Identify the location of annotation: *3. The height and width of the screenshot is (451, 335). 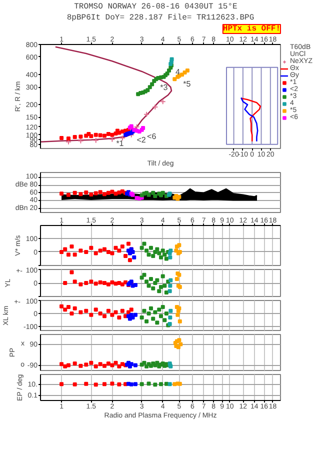
(164, 87).